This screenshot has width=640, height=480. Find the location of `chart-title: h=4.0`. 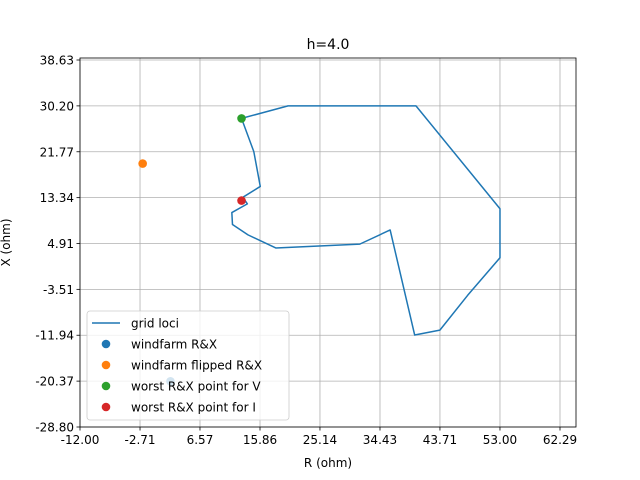

chart-title: h=4.0 is located at coordinates (328, 45).